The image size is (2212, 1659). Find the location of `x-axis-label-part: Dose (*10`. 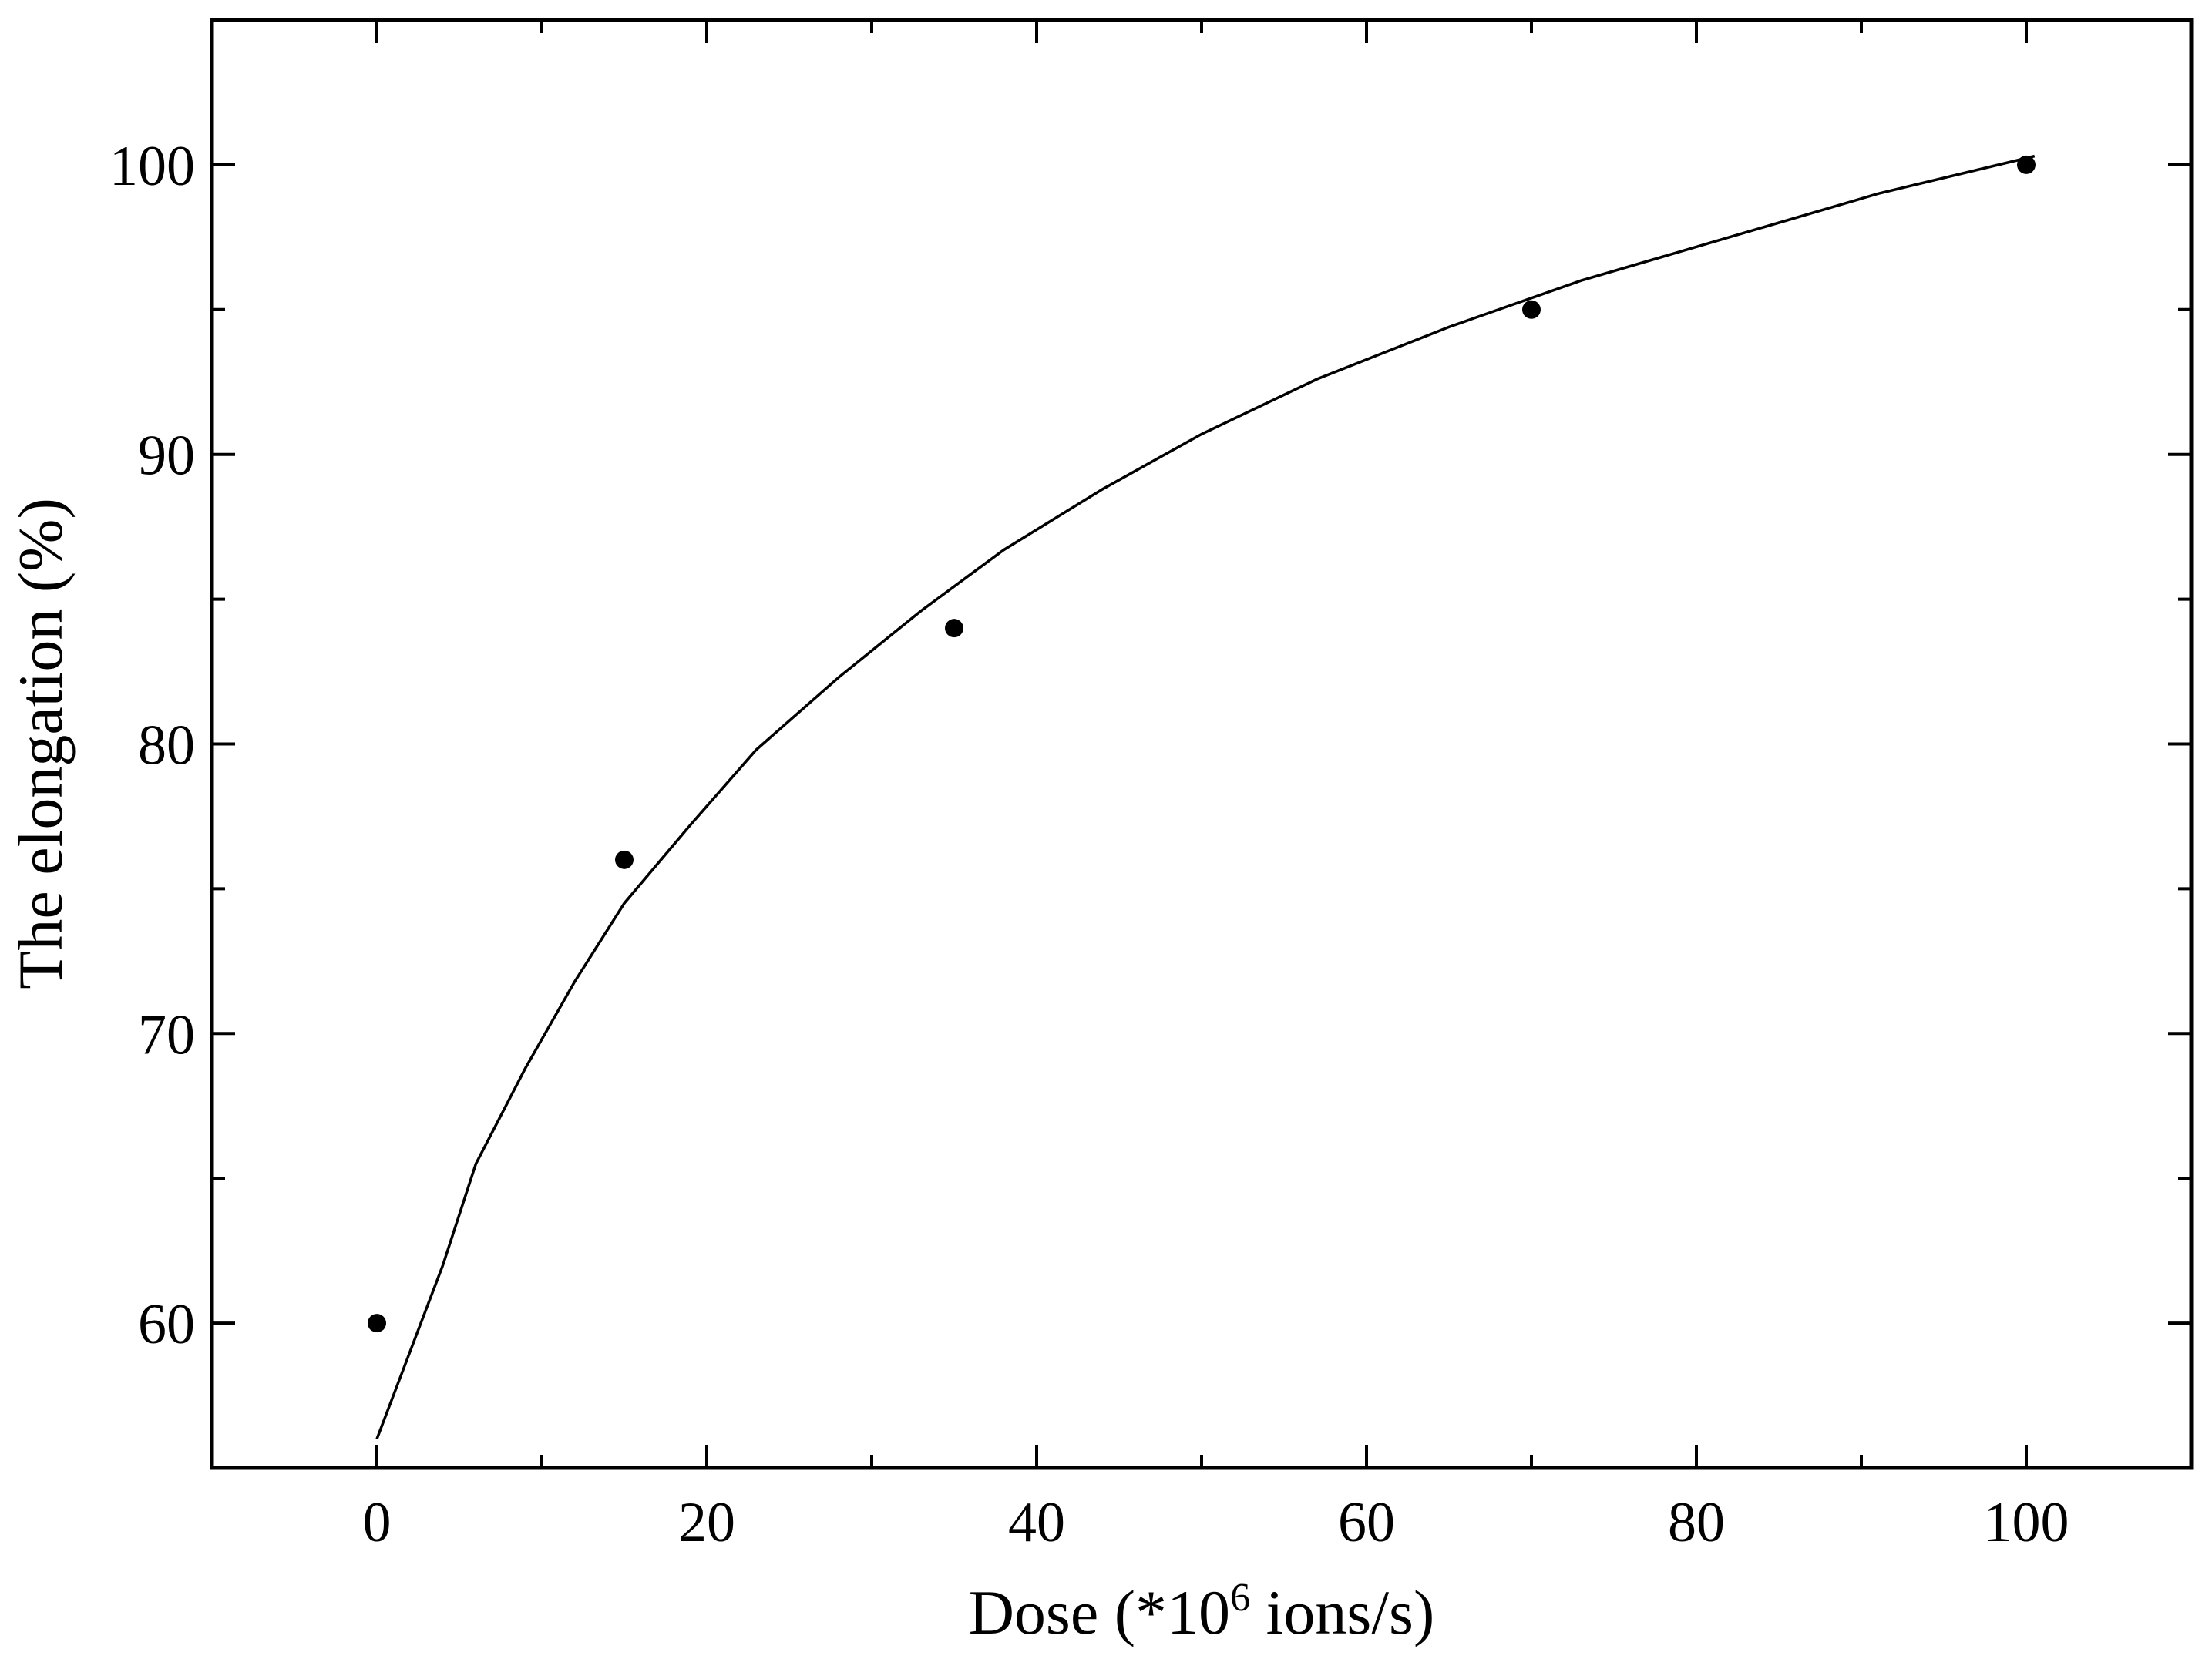

x-axis-label-part: Dose (*10 is located at coordinates (1099, 1612).